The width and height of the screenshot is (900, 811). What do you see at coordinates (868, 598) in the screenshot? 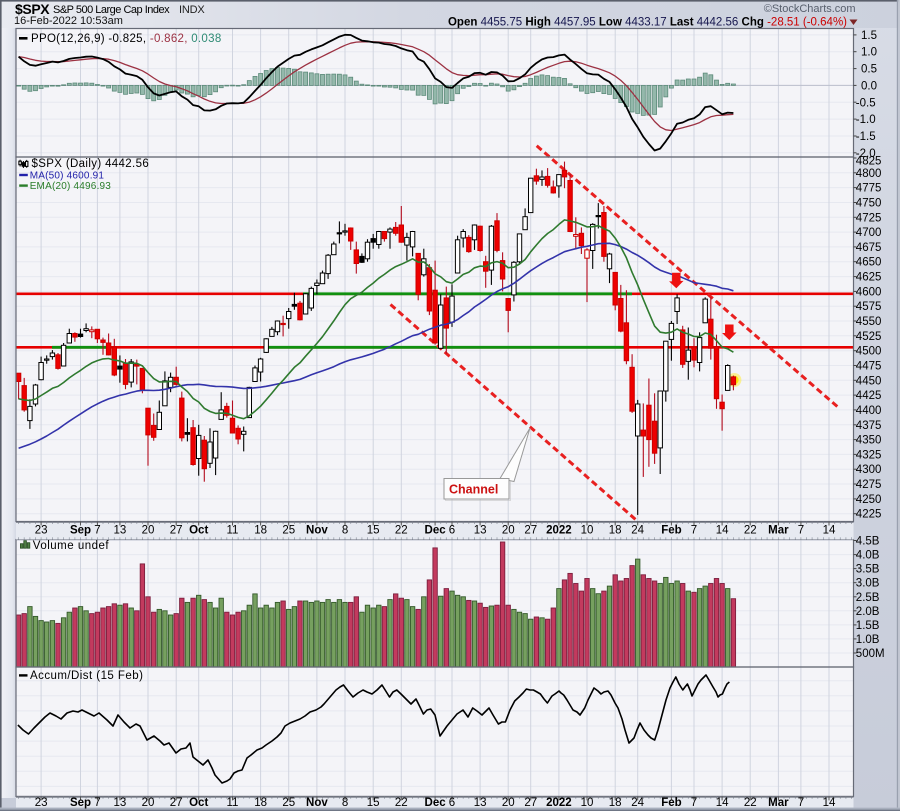
I see `svg-text: 2.5B` at bounding box center [868, 598].